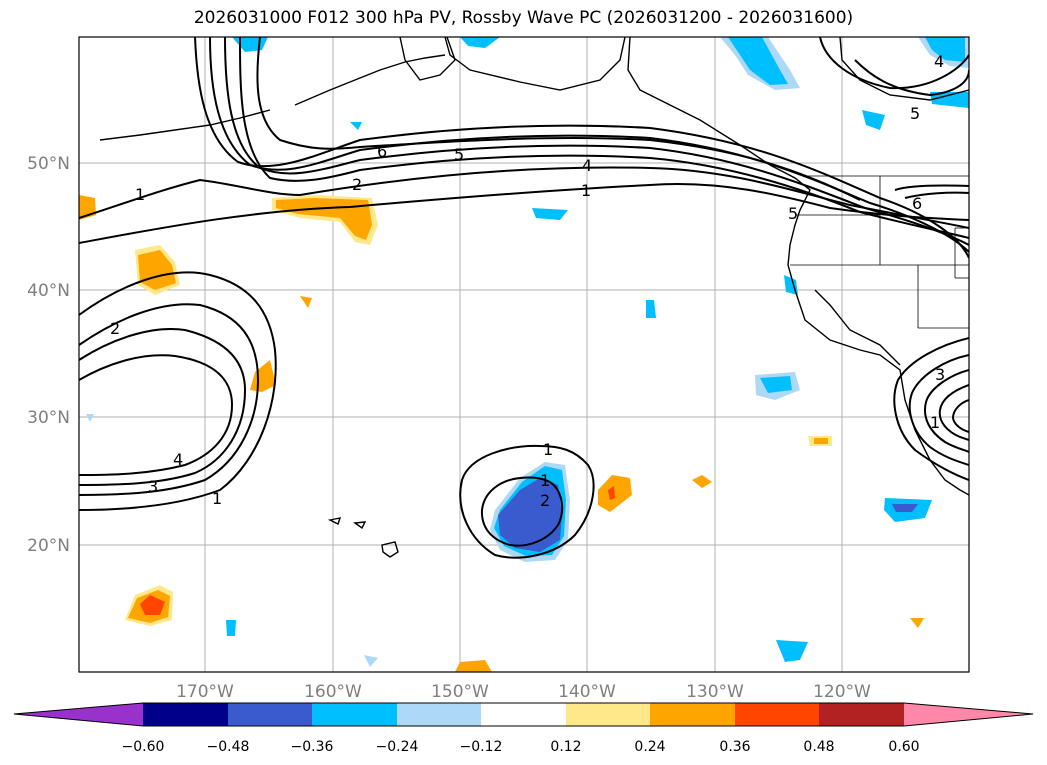  I want to click on lon-label-150w: 150°W, so click(460, 692).